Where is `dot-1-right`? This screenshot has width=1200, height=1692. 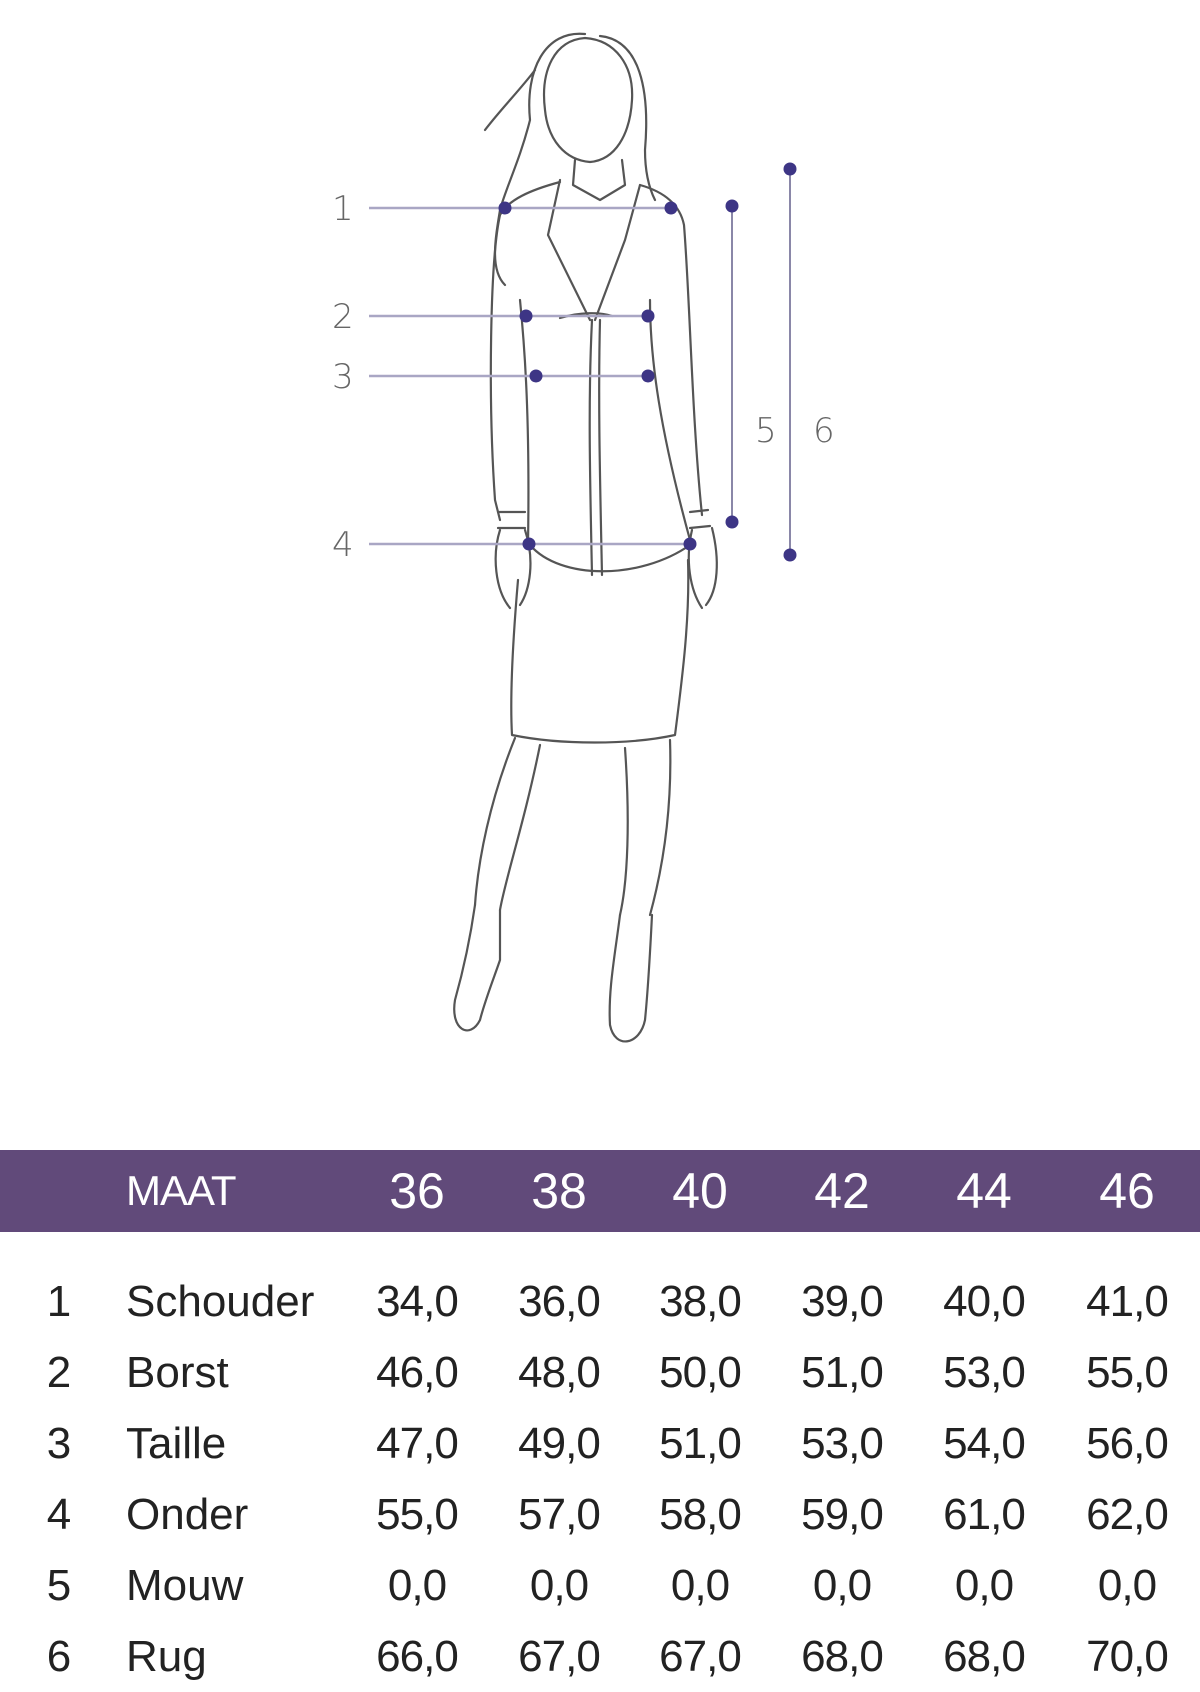 dot-1-right is located at coordinates (671, 208).